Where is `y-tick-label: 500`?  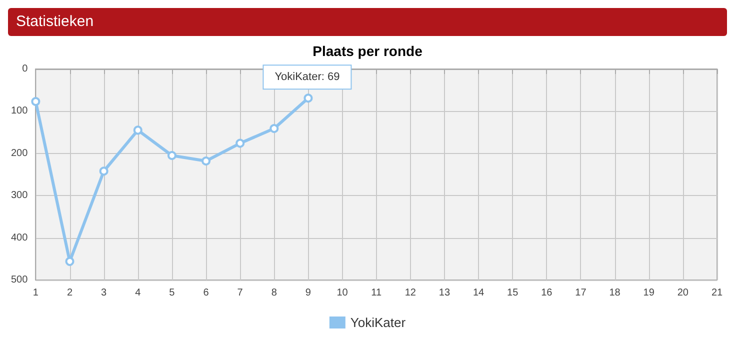 y-tick-label: 500 is located at coordinates (19, 280).